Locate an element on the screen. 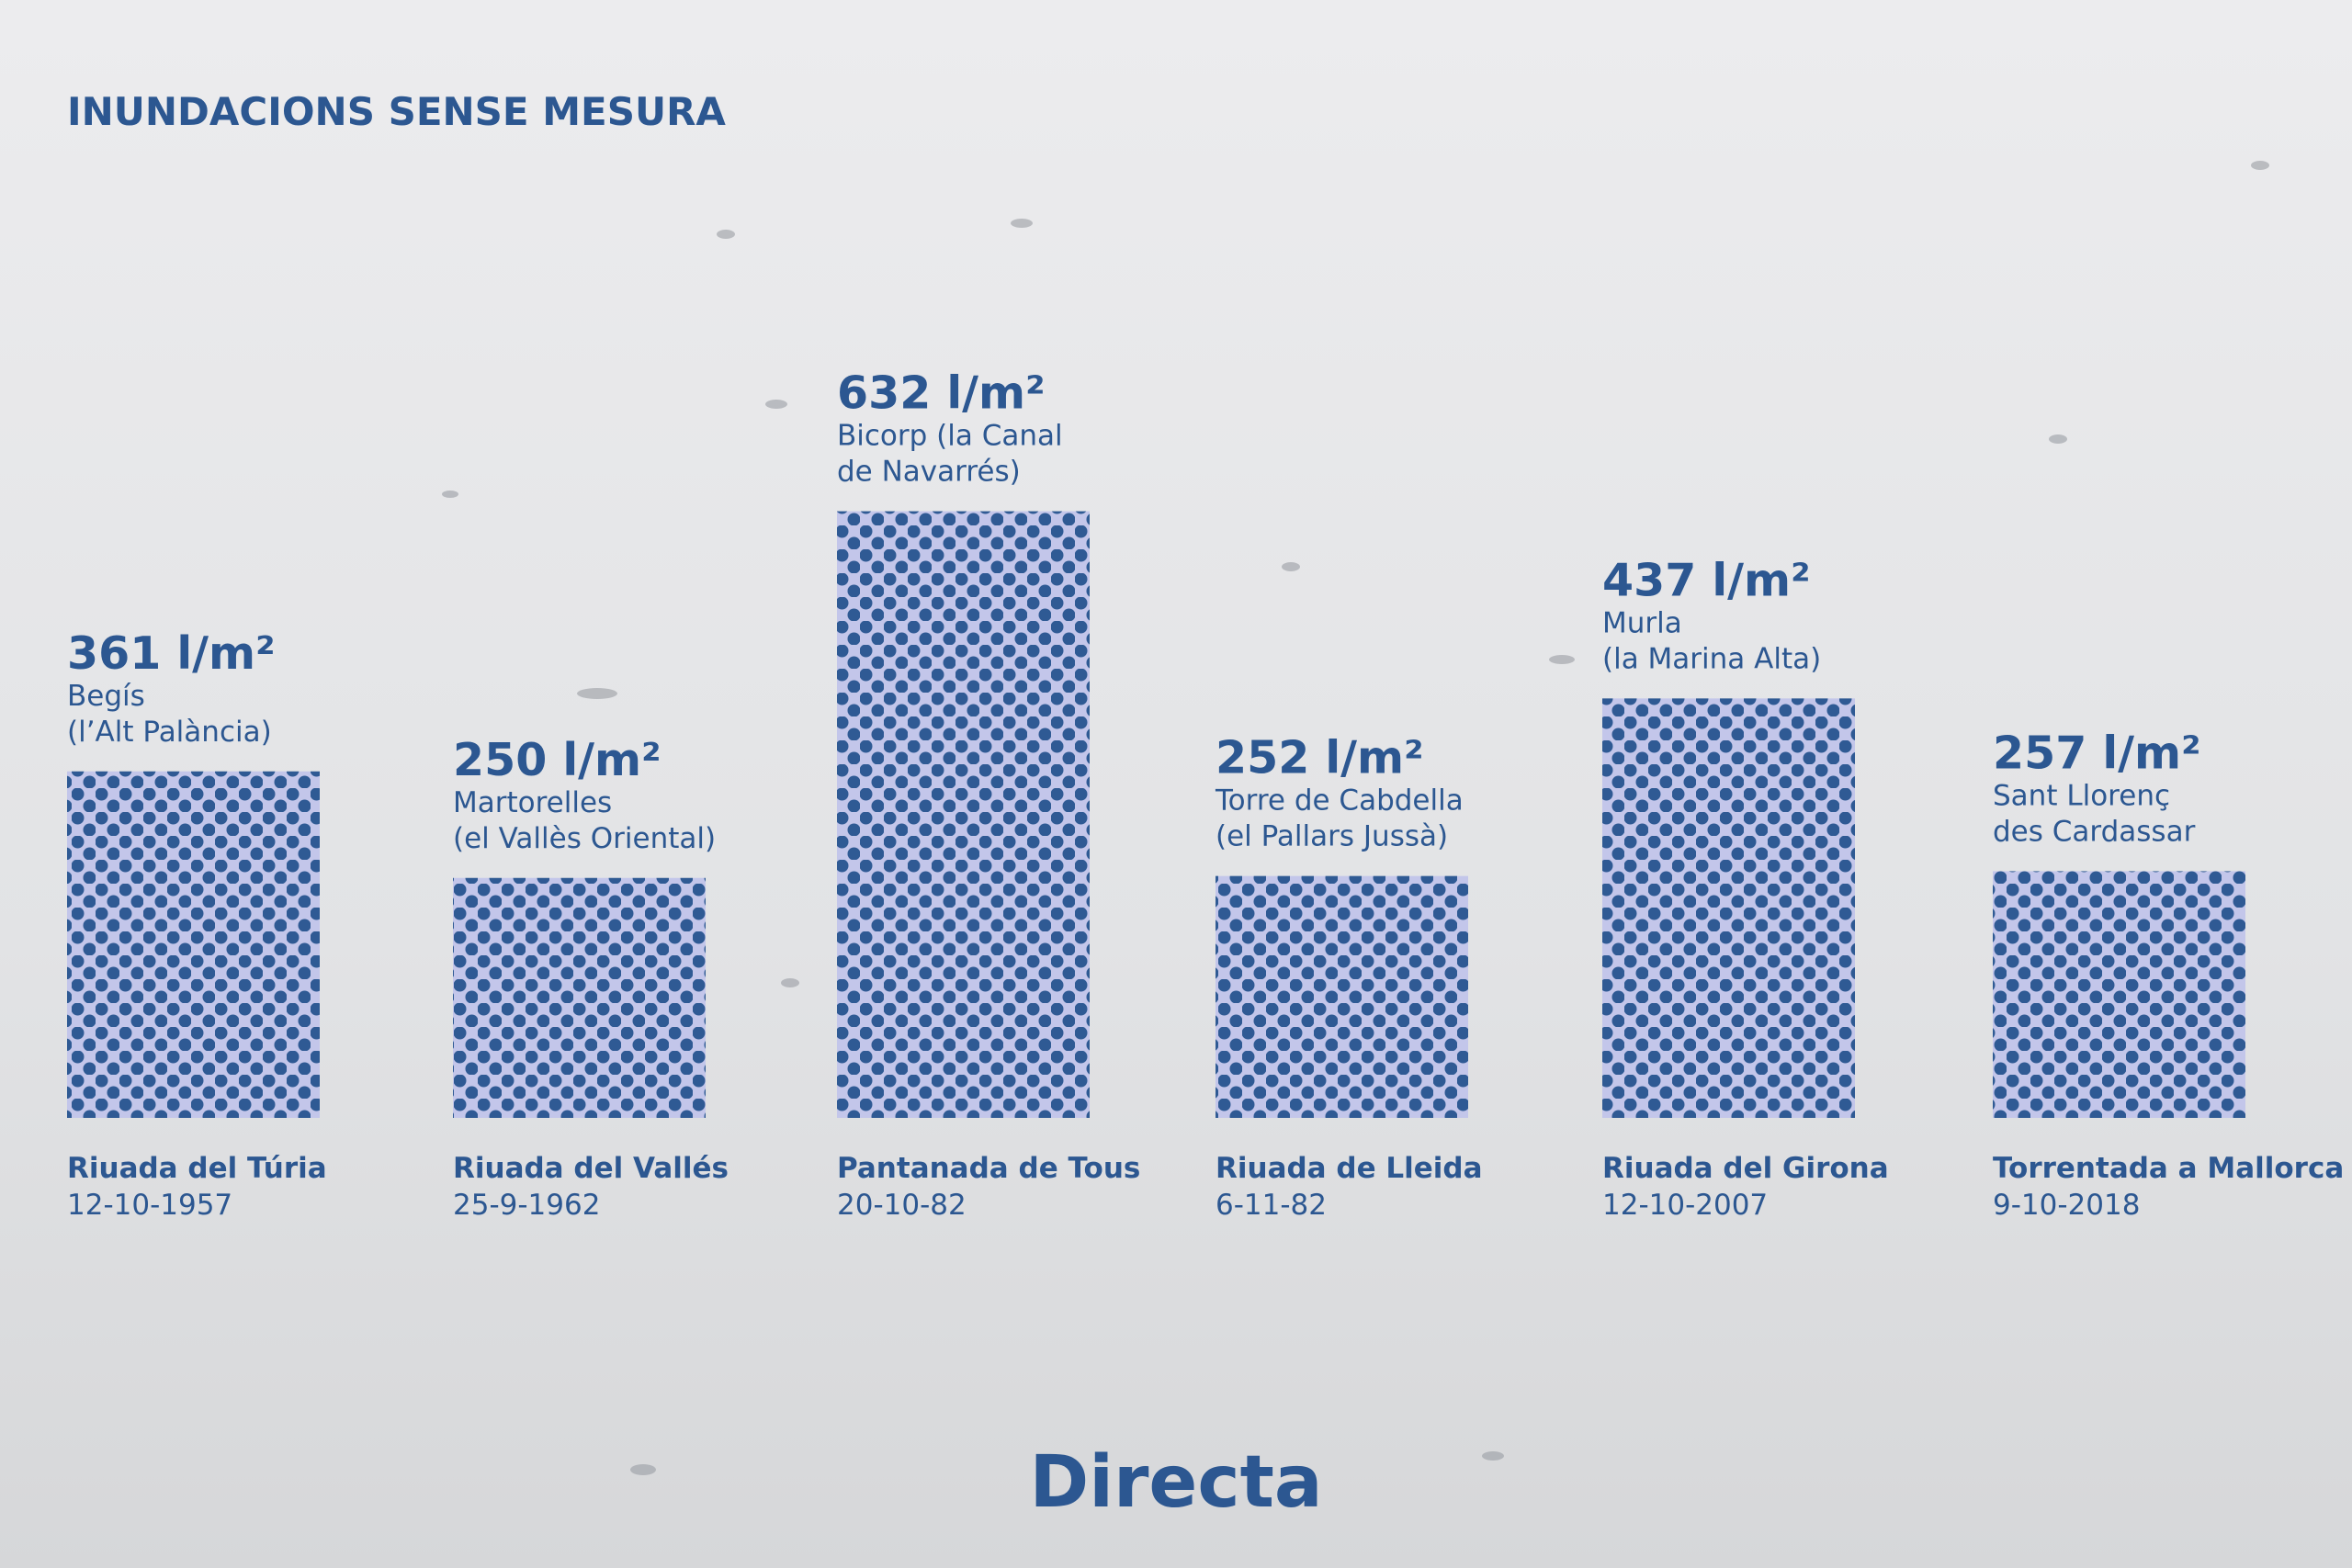 The image size is (2352, 1568). category-label: Riuada del Vallés is located at coordinates (591, 1168).